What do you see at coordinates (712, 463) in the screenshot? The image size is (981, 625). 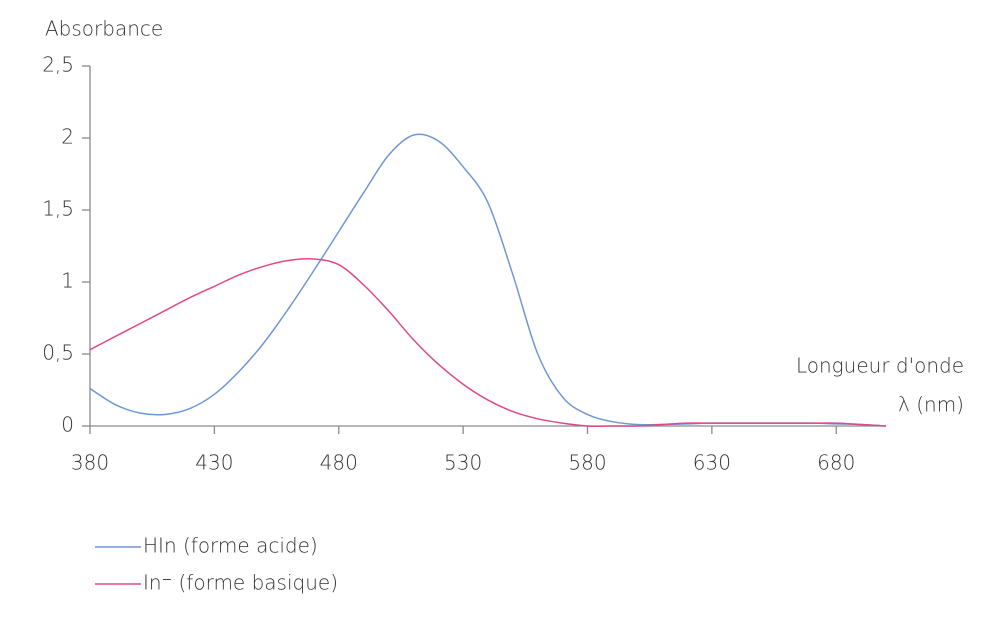 I see `x-tick-label: 630` at bounding box center [712, 463].